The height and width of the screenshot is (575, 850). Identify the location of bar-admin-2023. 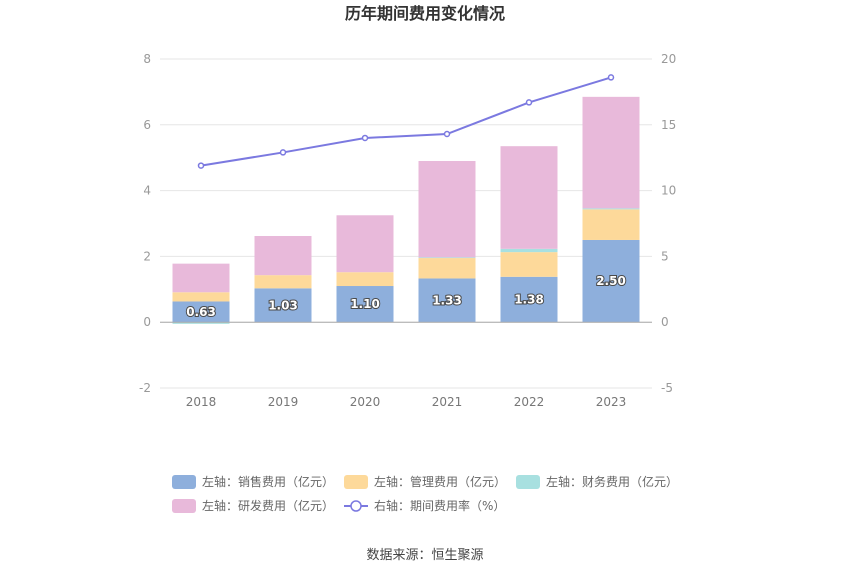
(611, 224).